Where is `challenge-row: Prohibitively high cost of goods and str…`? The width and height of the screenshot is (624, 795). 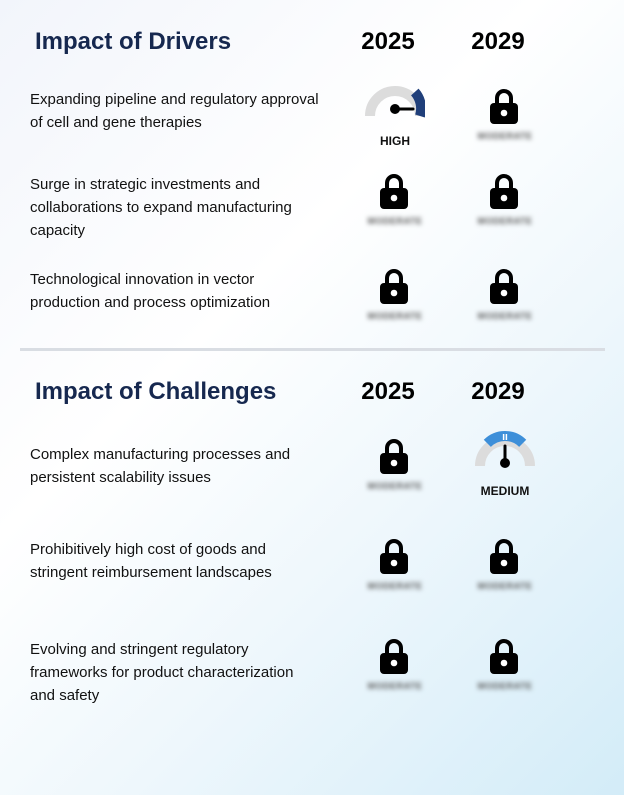
challenge-row: Prohibitively high cost of goods and str… is located at coordinates (312, 583).